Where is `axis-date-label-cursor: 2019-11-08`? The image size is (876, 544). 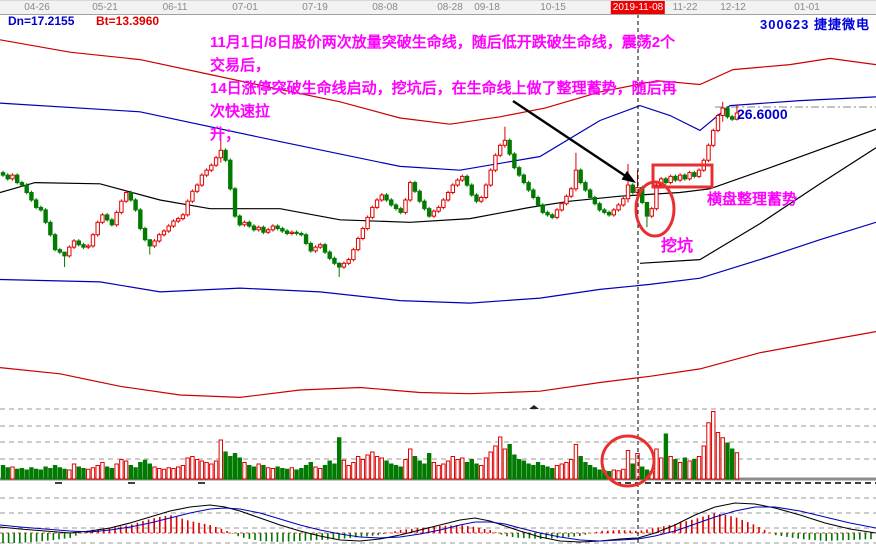
axis-date-label-cursor: 2019-11-08 is located at coordinates (638, 7).